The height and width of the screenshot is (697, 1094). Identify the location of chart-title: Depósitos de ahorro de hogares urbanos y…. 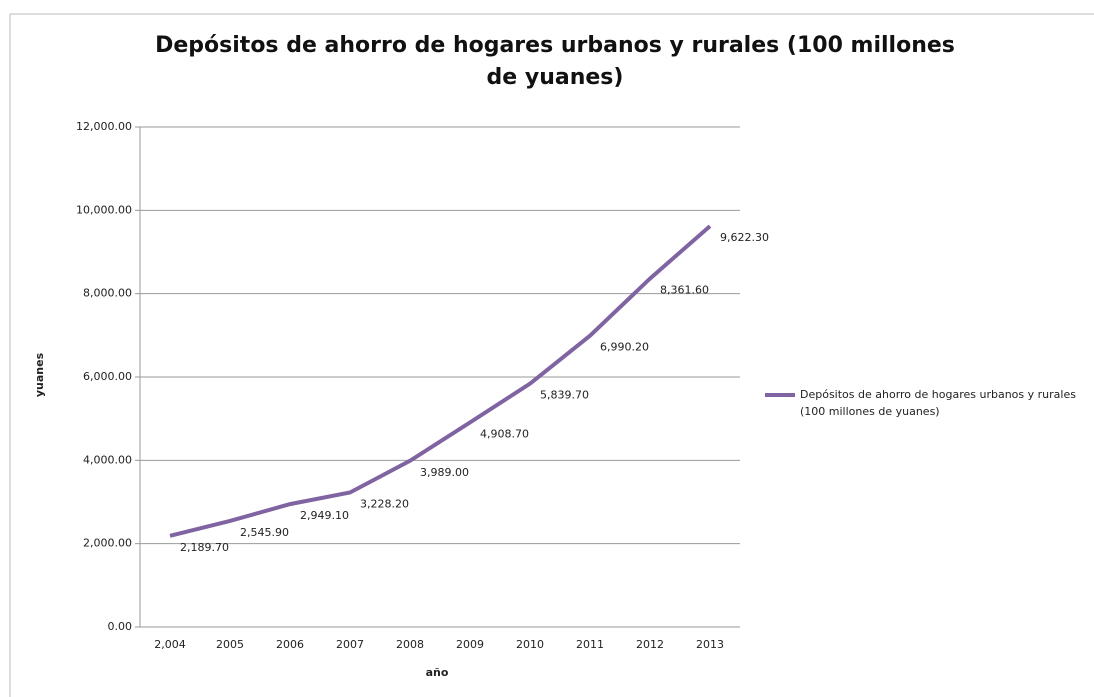
(555, 61).